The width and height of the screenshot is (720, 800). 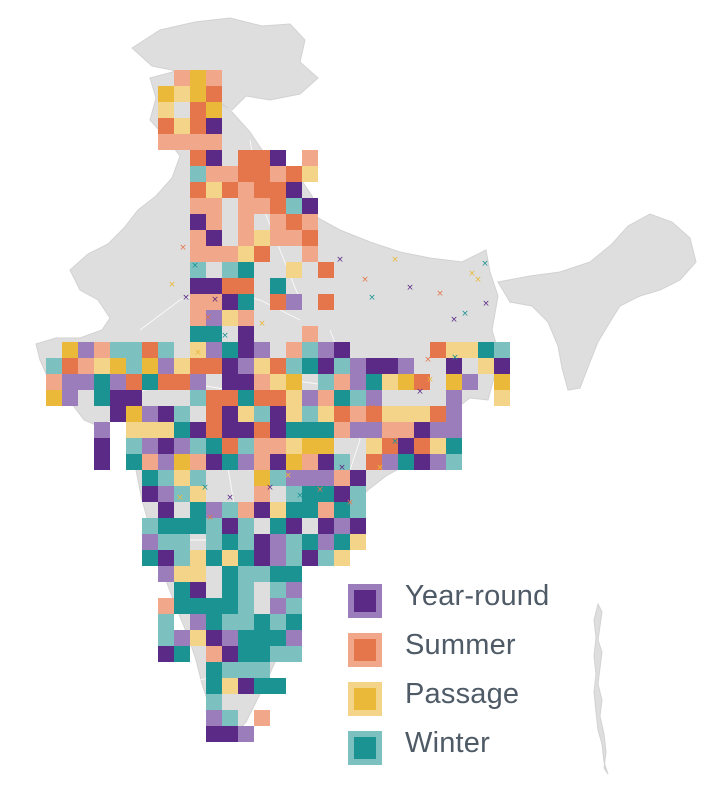 I want to click on legend-item-year-round: Year-round, so click(x=468, y=602).